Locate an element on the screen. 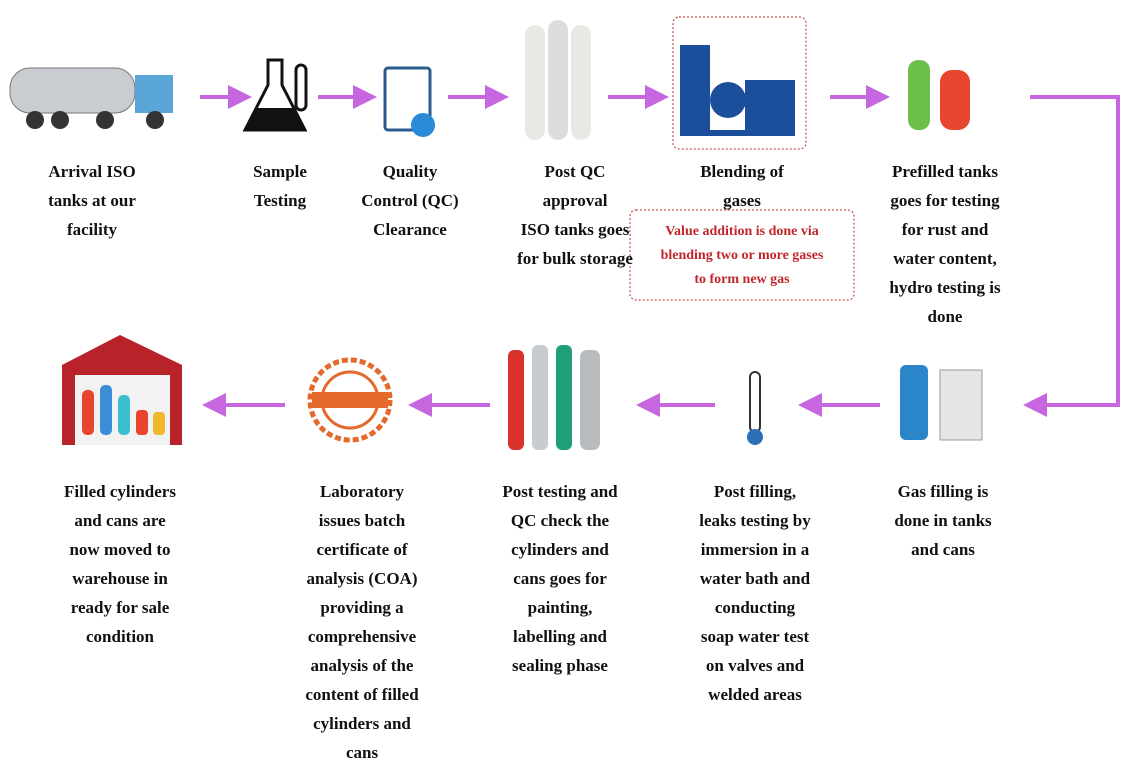 The height and width of the screenshot is (763, 1121). note-text: to form new gas is located at coordinates (742, 279).